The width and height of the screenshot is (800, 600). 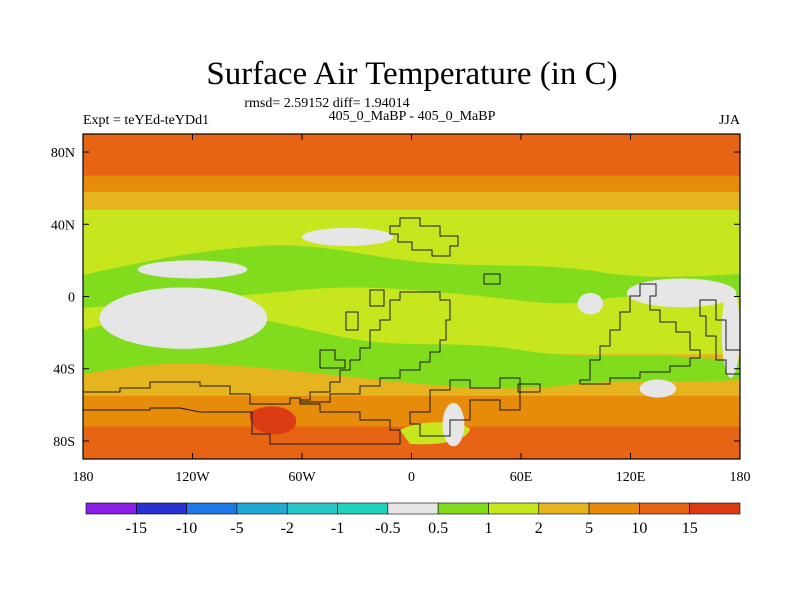 I want to click on y-tick-label-0: 80N, so click(x=63, y=153).